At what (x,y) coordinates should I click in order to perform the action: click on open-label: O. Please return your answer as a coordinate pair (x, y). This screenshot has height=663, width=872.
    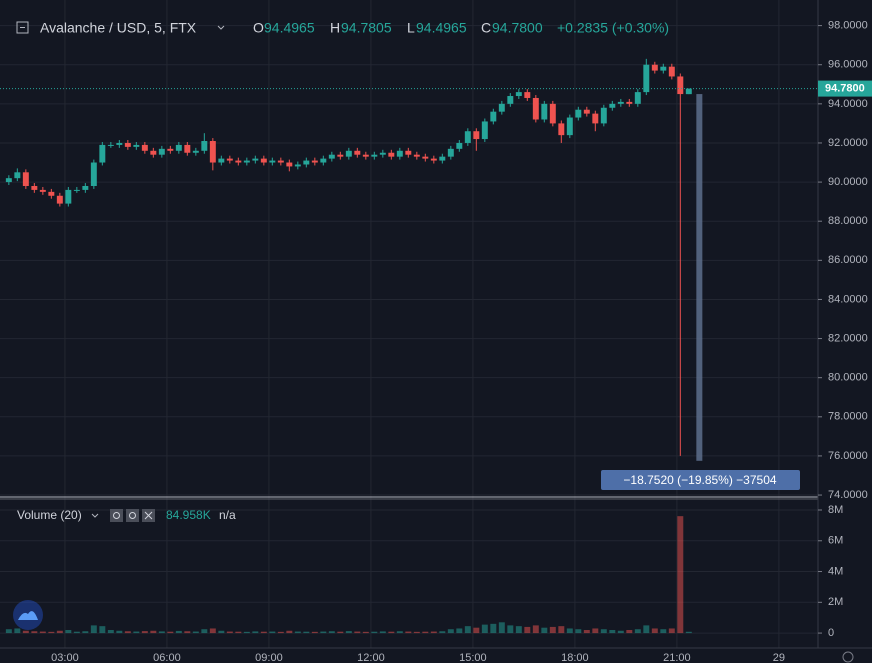
    Looking at the image, I should click on (258, 28).